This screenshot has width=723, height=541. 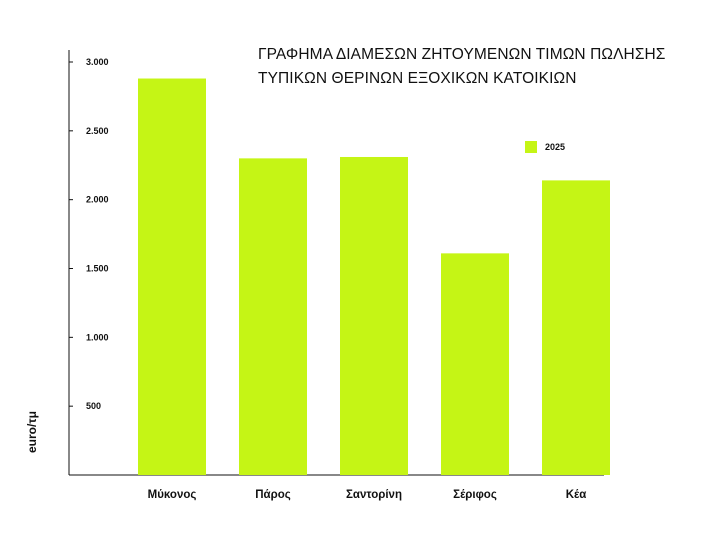 What do you see at coordinates (374, 495) in the screenshot?
I see `x-tick-label: Σαντορίνη` at bounding box center [374, 495].